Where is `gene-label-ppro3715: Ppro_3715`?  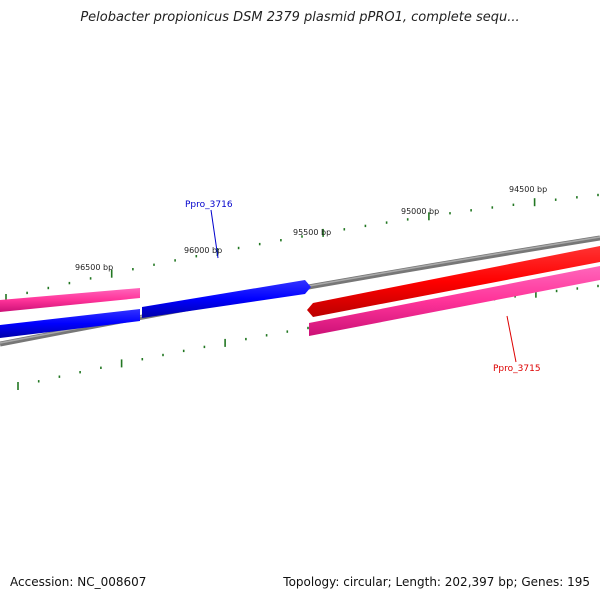
gene-label-ppro3715: Ppro_3715 is located at coordinates (517, 369).